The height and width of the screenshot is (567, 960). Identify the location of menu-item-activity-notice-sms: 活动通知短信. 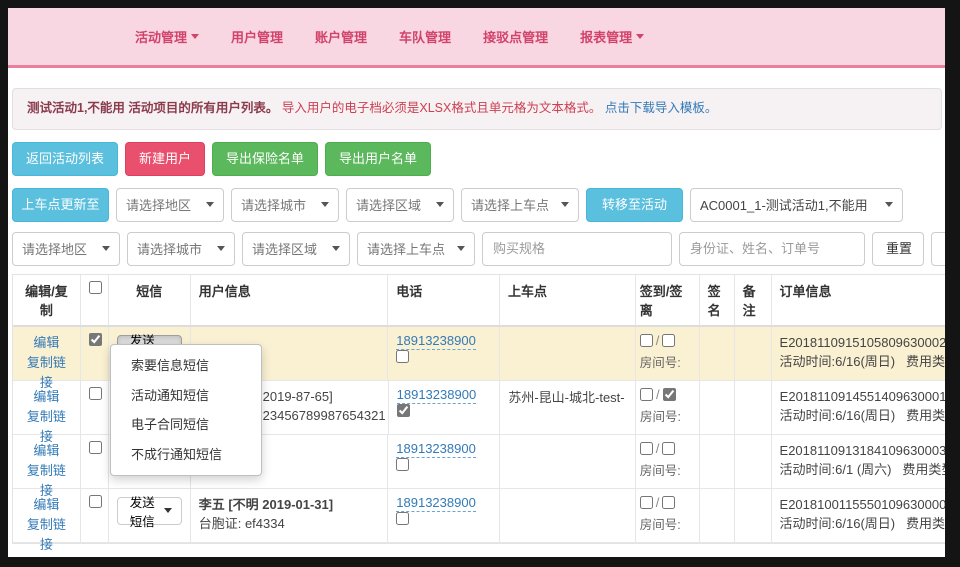
(170, 395).